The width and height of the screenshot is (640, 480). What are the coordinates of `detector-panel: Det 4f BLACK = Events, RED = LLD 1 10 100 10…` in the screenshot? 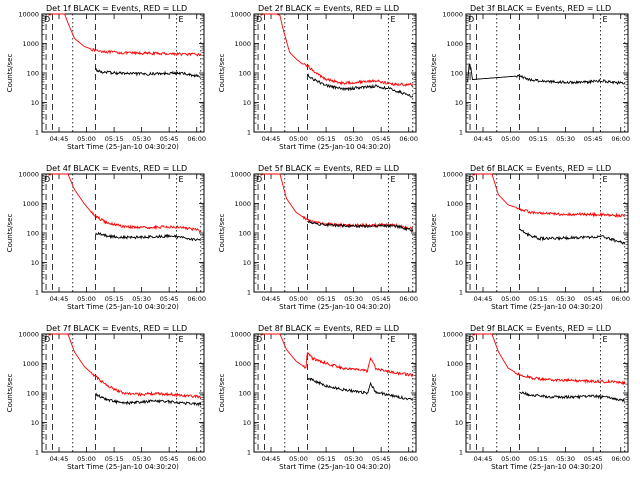 It's located at (106, 237).